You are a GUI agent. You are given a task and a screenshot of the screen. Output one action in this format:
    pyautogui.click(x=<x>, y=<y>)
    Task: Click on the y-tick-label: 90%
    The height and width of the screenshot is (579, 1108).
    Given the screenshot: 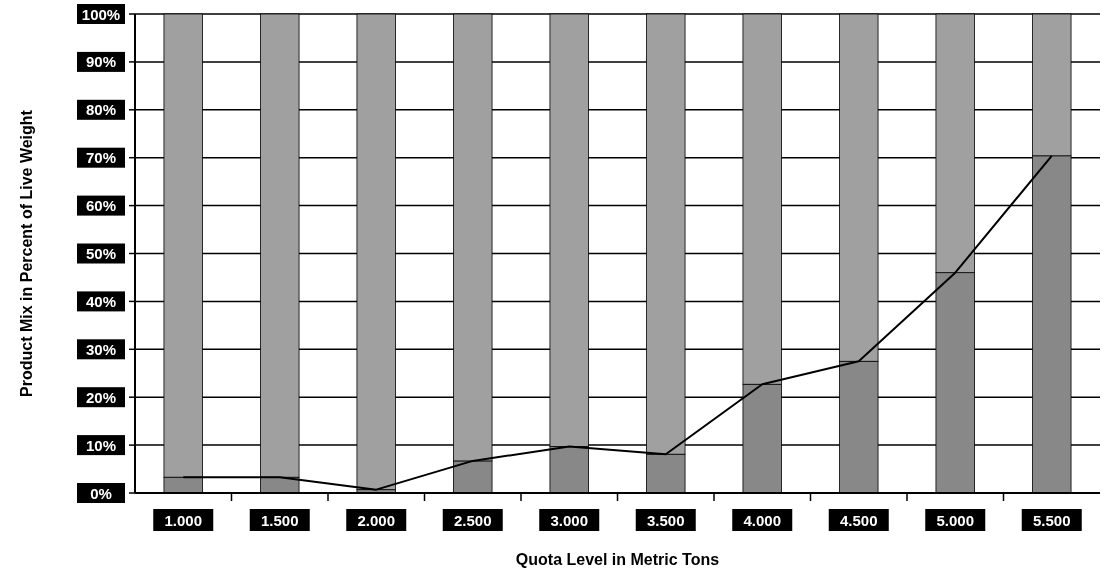 What is the action you would take?
    pyautogui.click(x=101, y=62)
    